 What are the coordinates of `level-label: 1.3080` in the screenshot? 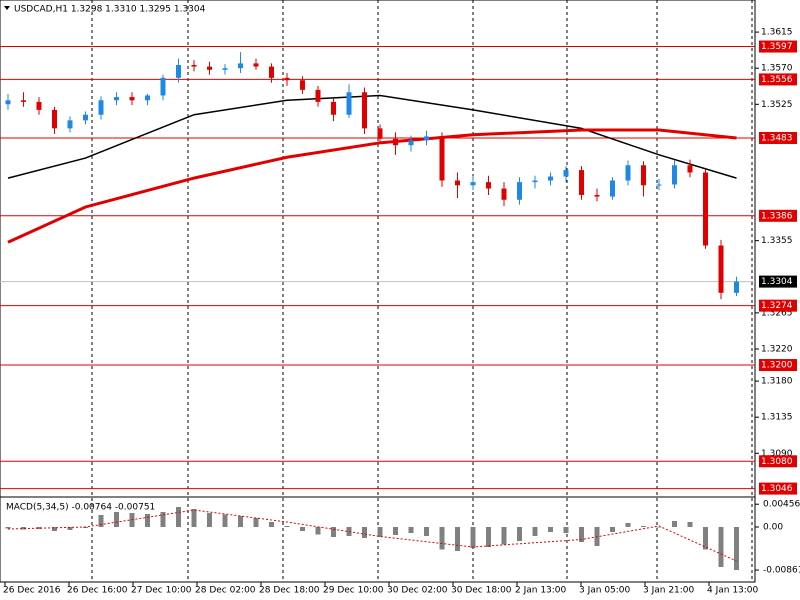 It's located at (777, 462).